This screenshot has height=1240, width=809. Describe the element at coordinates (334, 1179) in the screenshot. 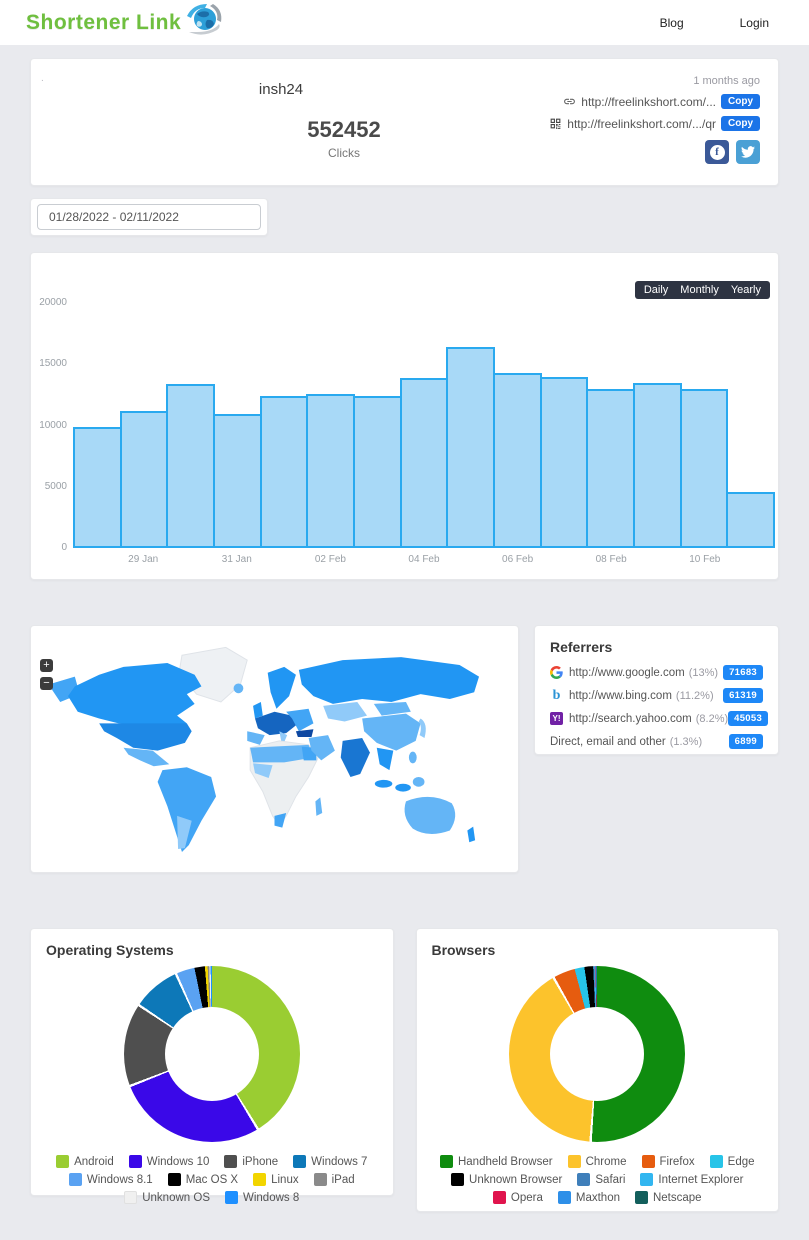

I see `legend-item: iPad` at that location.